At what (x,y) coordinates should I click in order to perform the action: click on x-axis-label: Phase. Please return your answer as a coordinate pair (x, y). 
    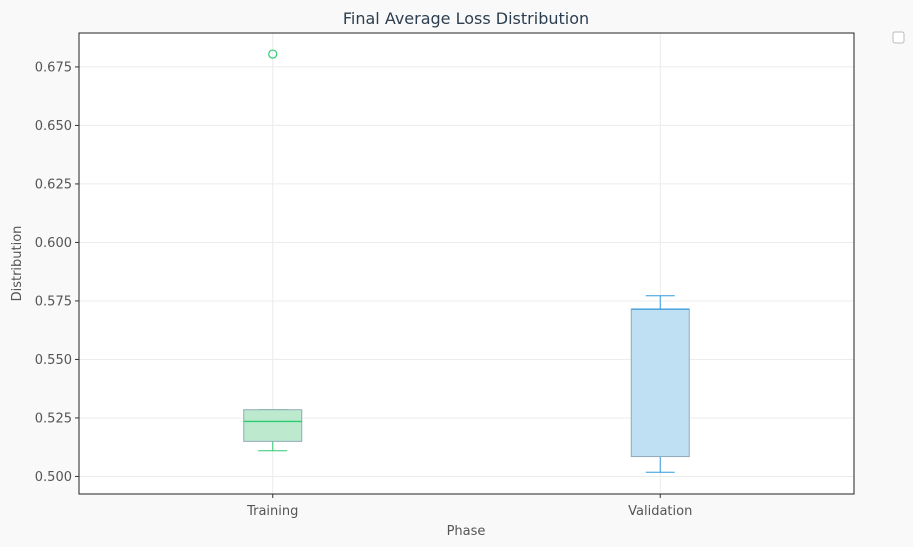
    Looking at the image, I should click on (466, 531).